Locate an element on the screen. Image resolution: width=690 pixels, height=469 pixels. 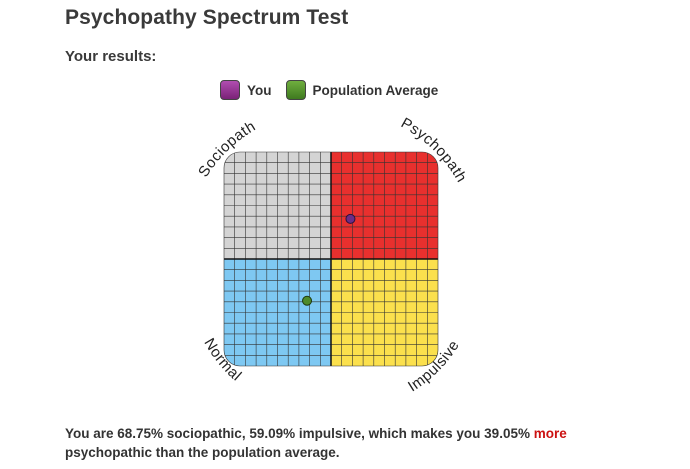
chart-legend: You Population Average is located at coordinates (336, 90).